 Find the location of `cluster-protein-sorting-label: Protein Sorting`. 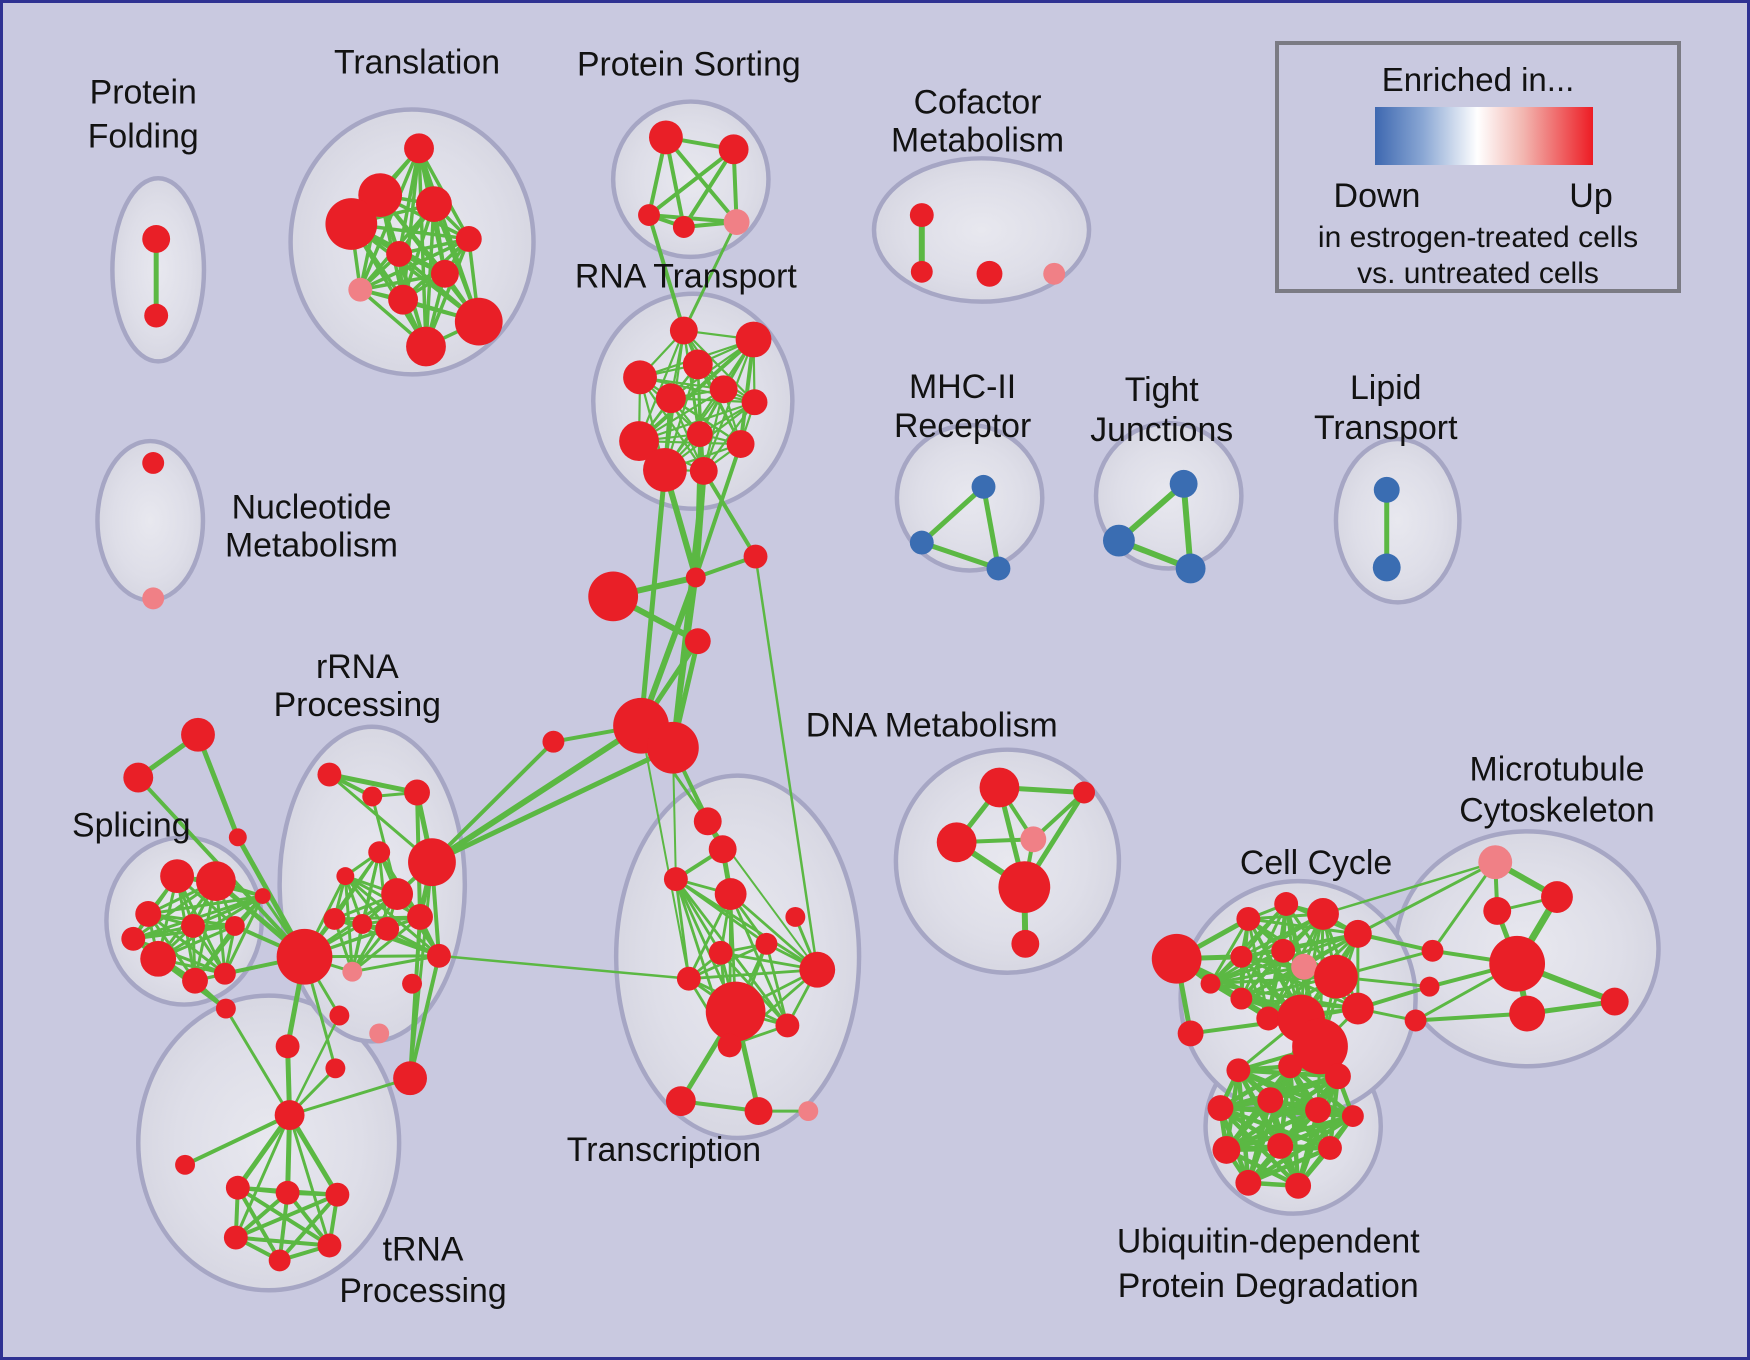

cluster-protein-sorting-label: Protein Sorting is located at coordinates (689, 65).